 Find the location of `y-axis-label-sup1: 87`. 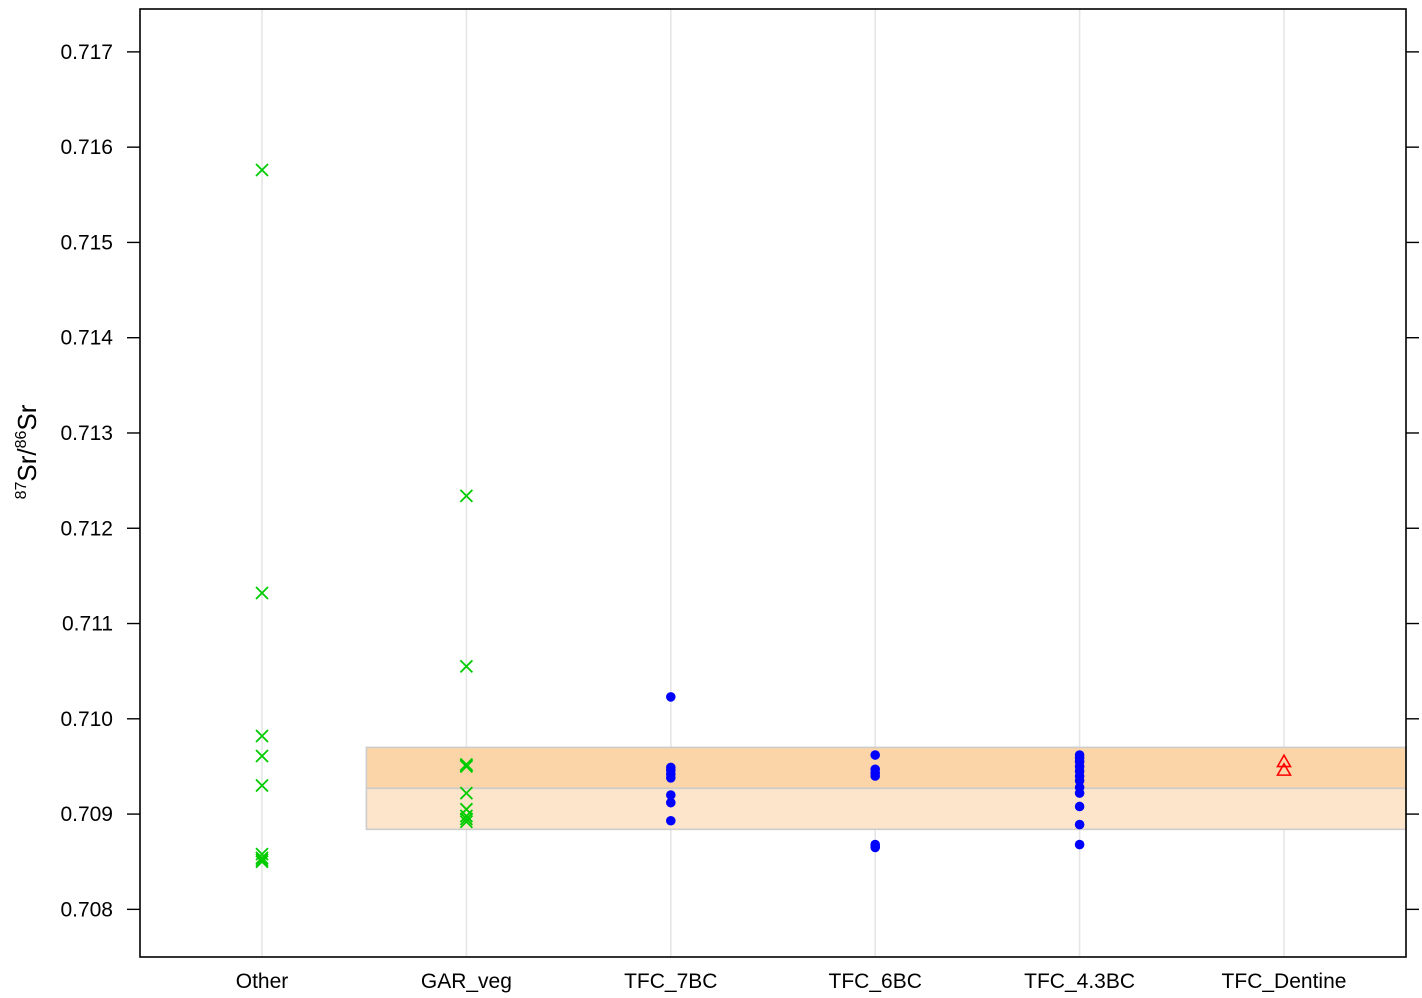

y-axis-label-sup1: 87 is located at coordinates (21, 491).